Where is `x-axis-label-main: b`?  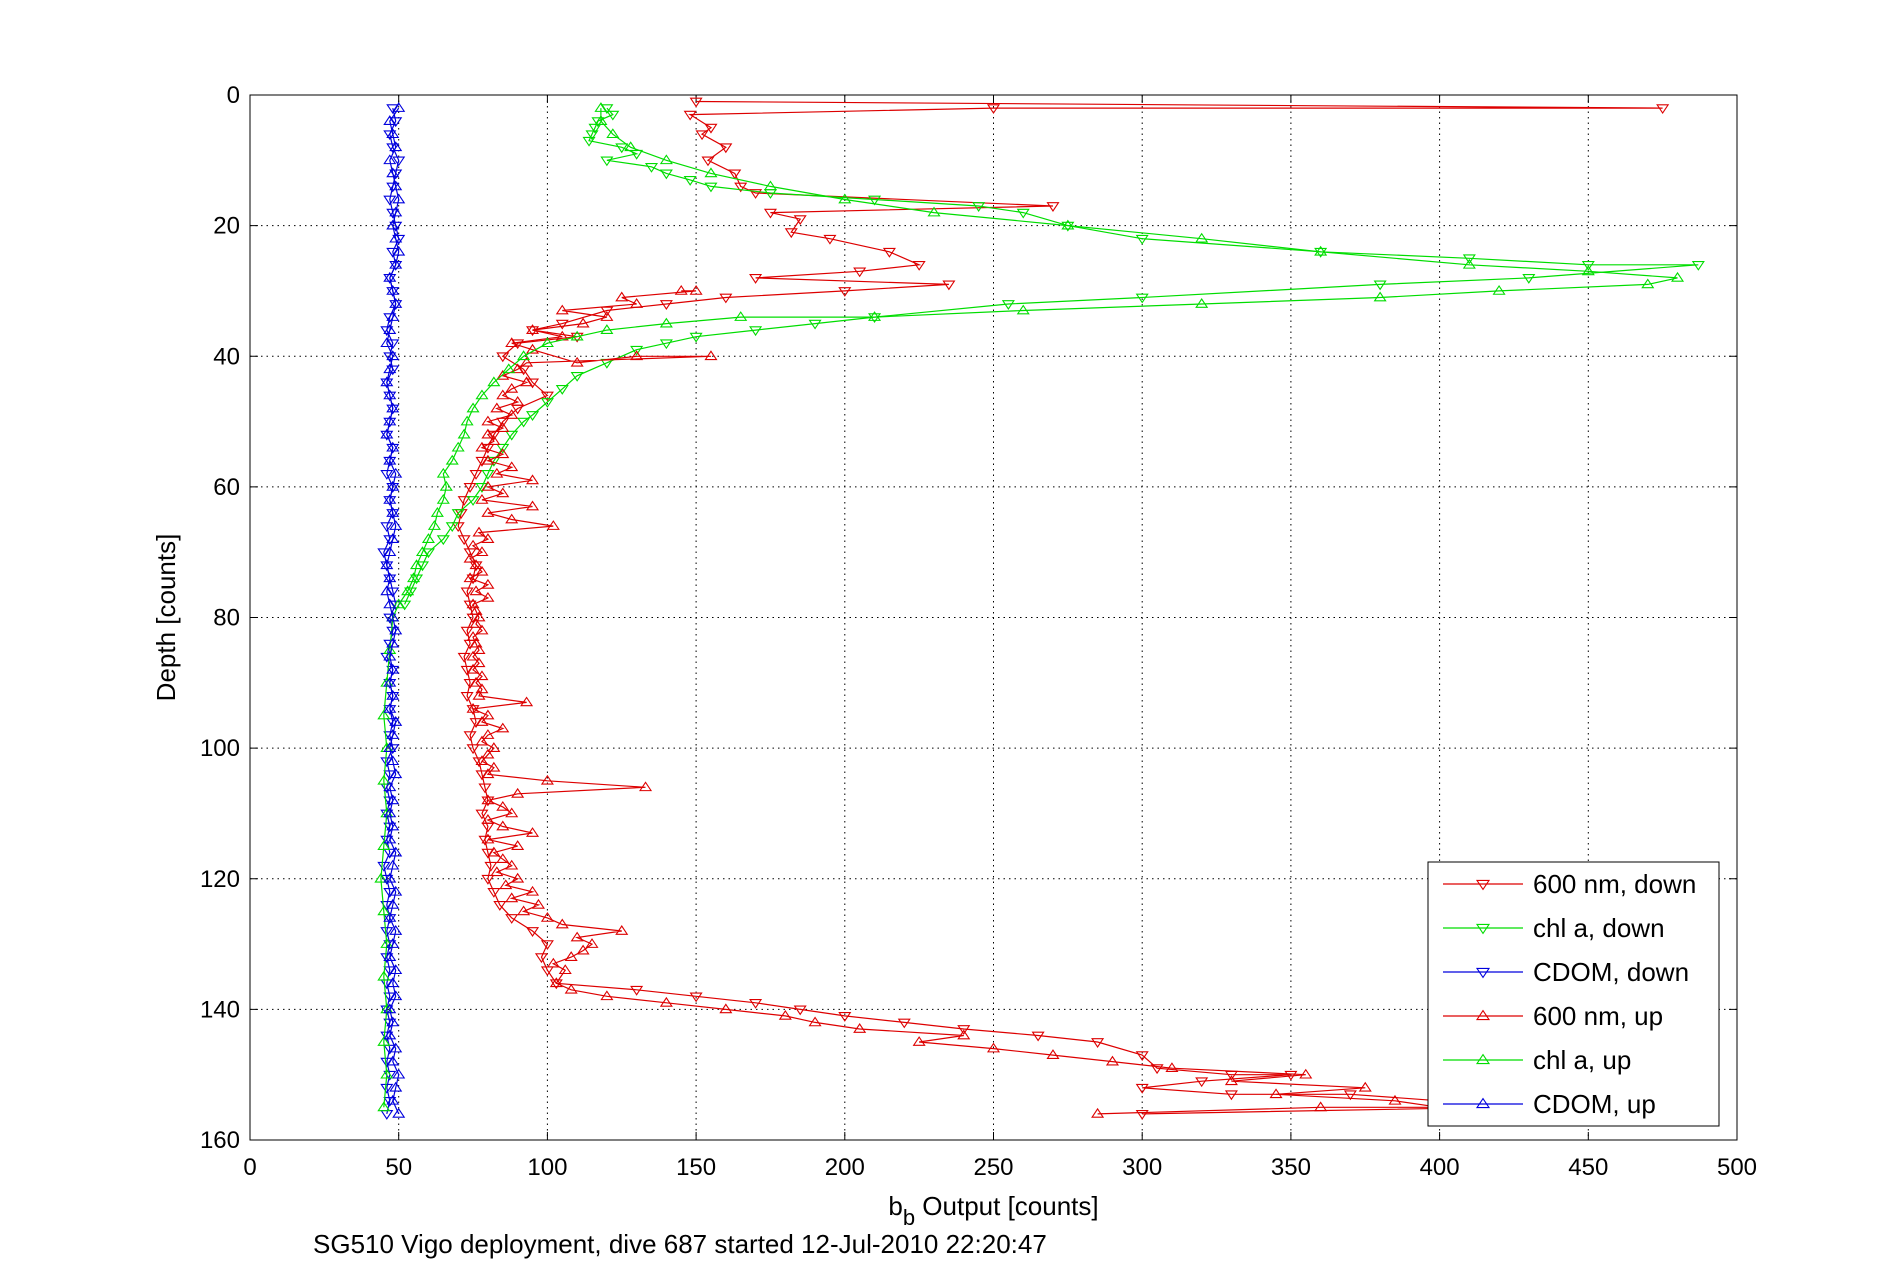 x-axis-label-main: b is located at coordinates (895, 1206).